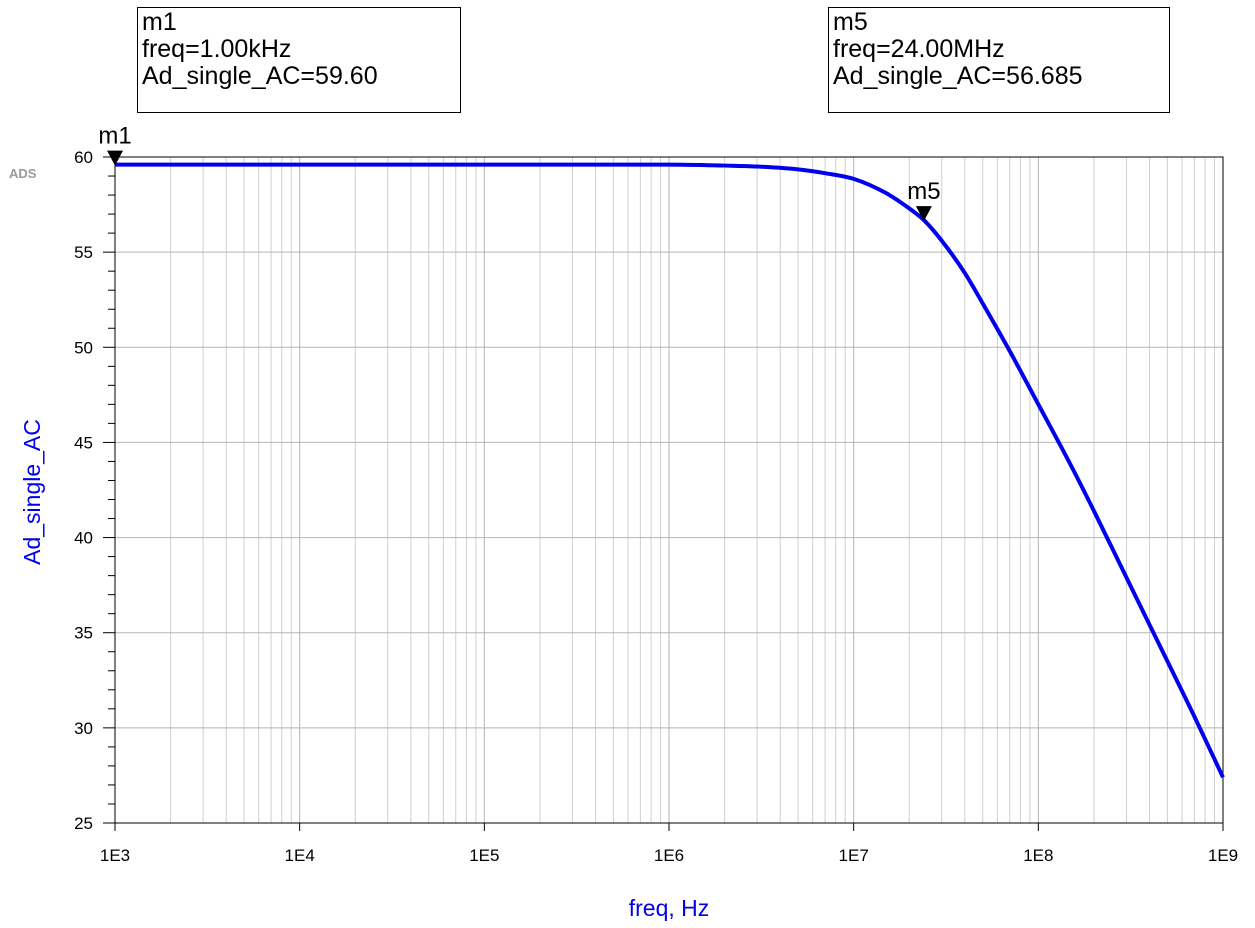 This screenshot has width=1255, height=928. What do you see at coordinates (519, 172) in the screenshot?
I see `markers: m1 m5` at bounding box center [519, 172].